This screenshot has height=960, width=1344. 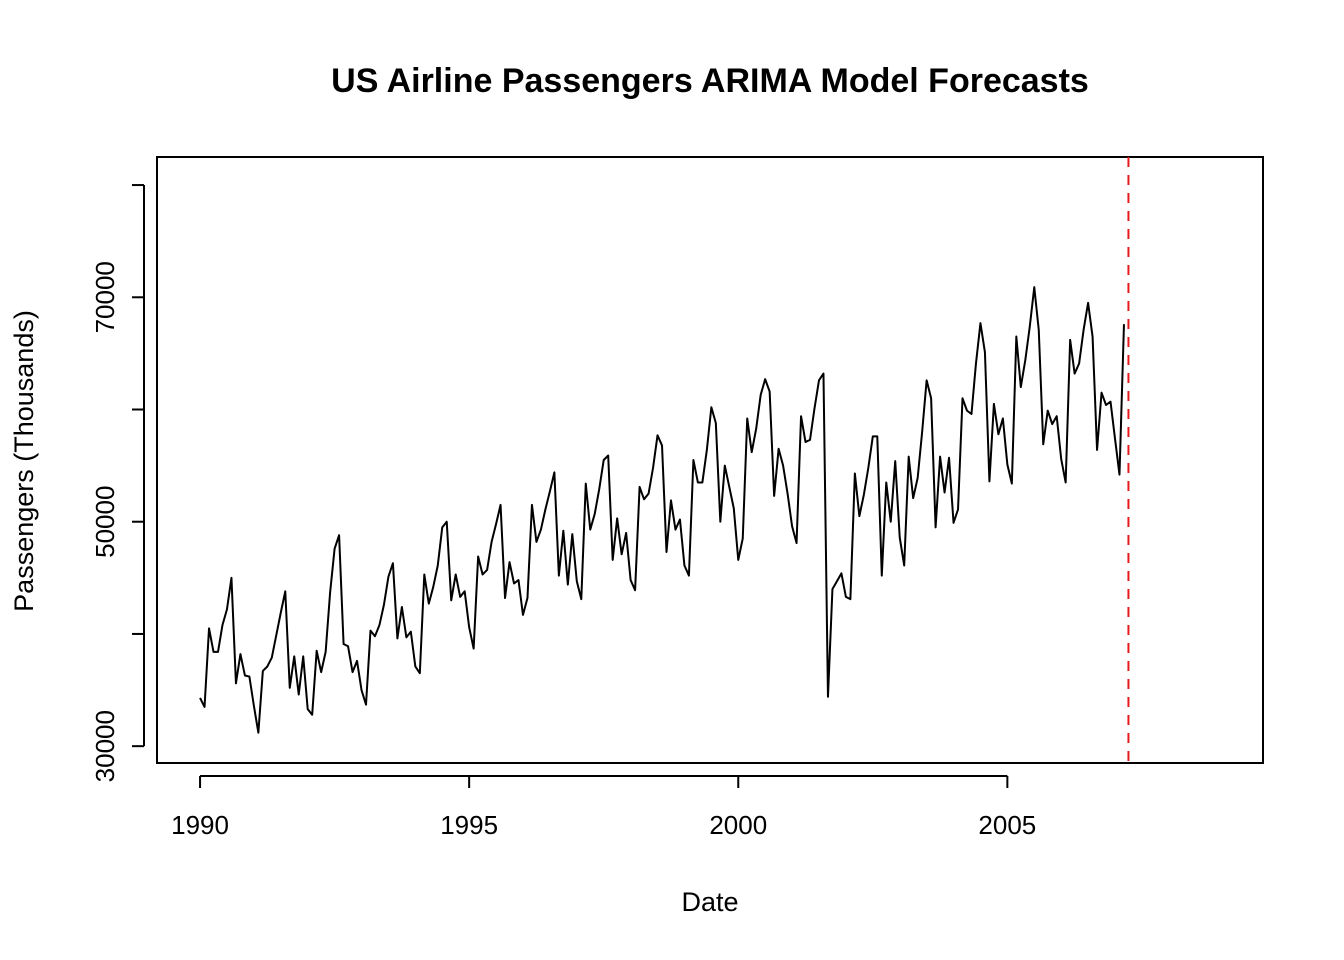 What do you see at coordinates (1007, 825) in the screenshot?
I see `x-tick-label: 2005` at bounding box center [1007, 825].